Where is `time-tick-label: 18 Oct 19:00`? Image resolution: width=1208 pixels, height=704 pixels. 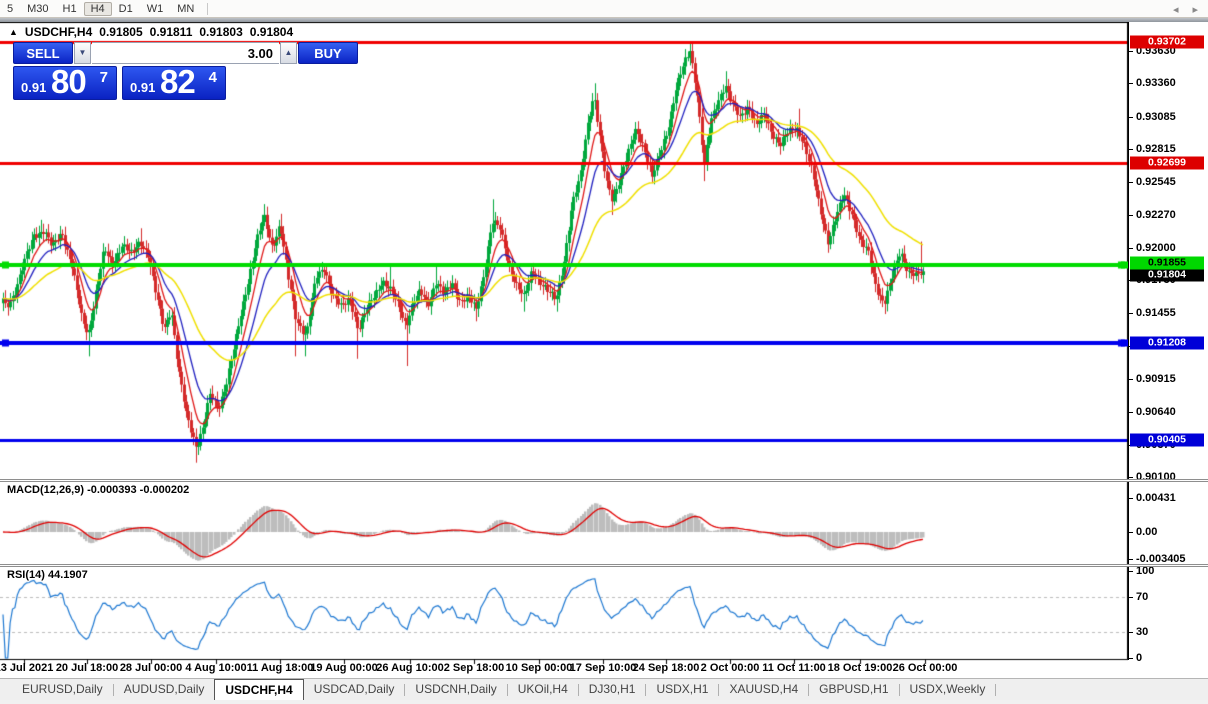 time-tick-label: 18 Oct 19:00 is located at coordinates (860, 668).